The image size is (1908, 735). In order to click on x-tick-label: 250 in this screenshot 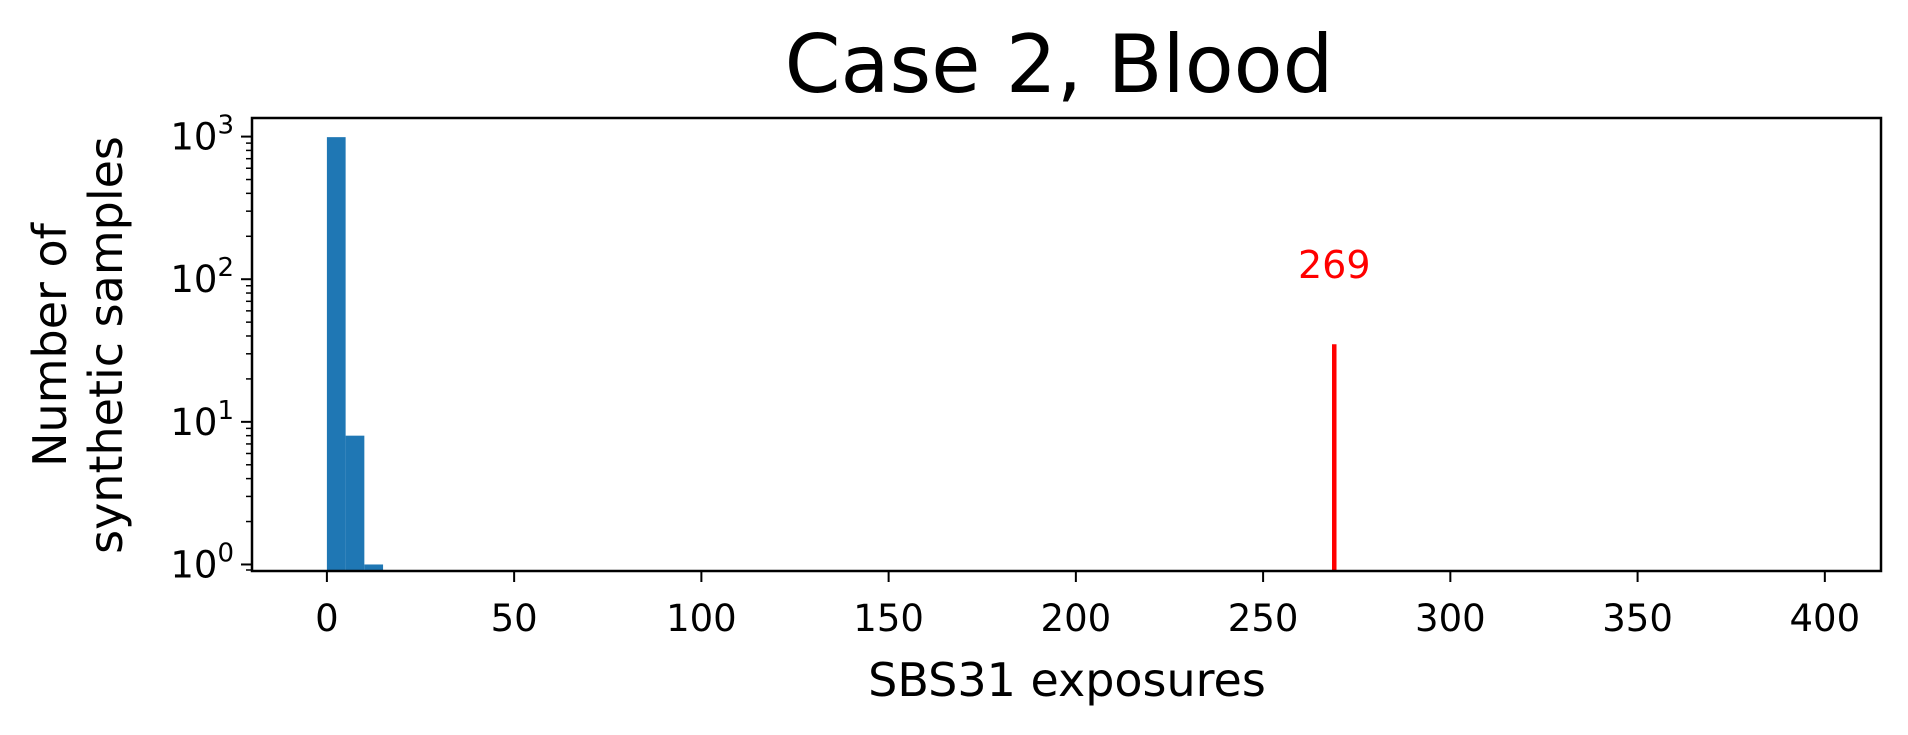, I will do `click(1263, 618)`.